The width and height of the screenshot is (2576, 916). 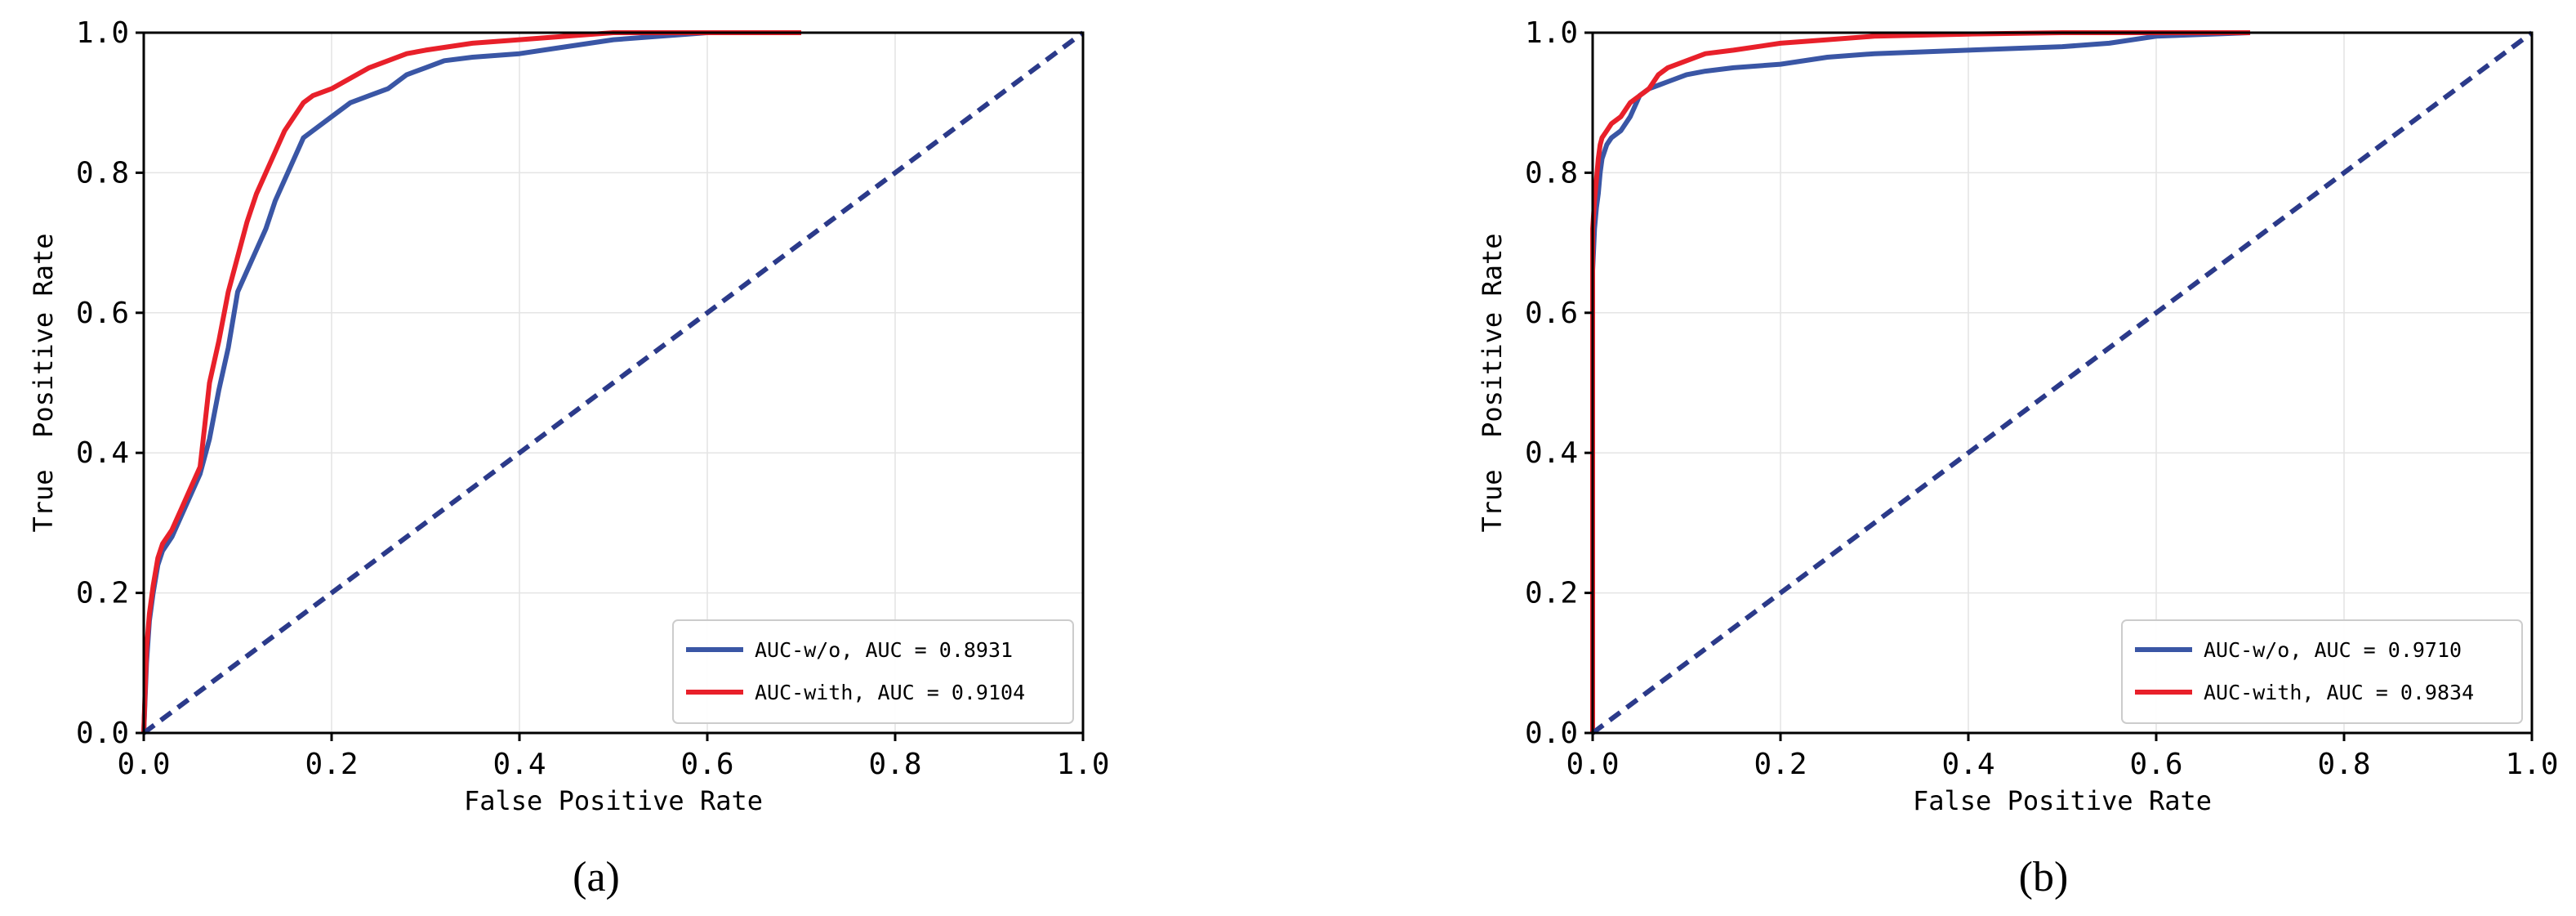 I want to click on legend-label-1: AUC-w/o, AUC = 0.8931, so click(x=884, y=650).